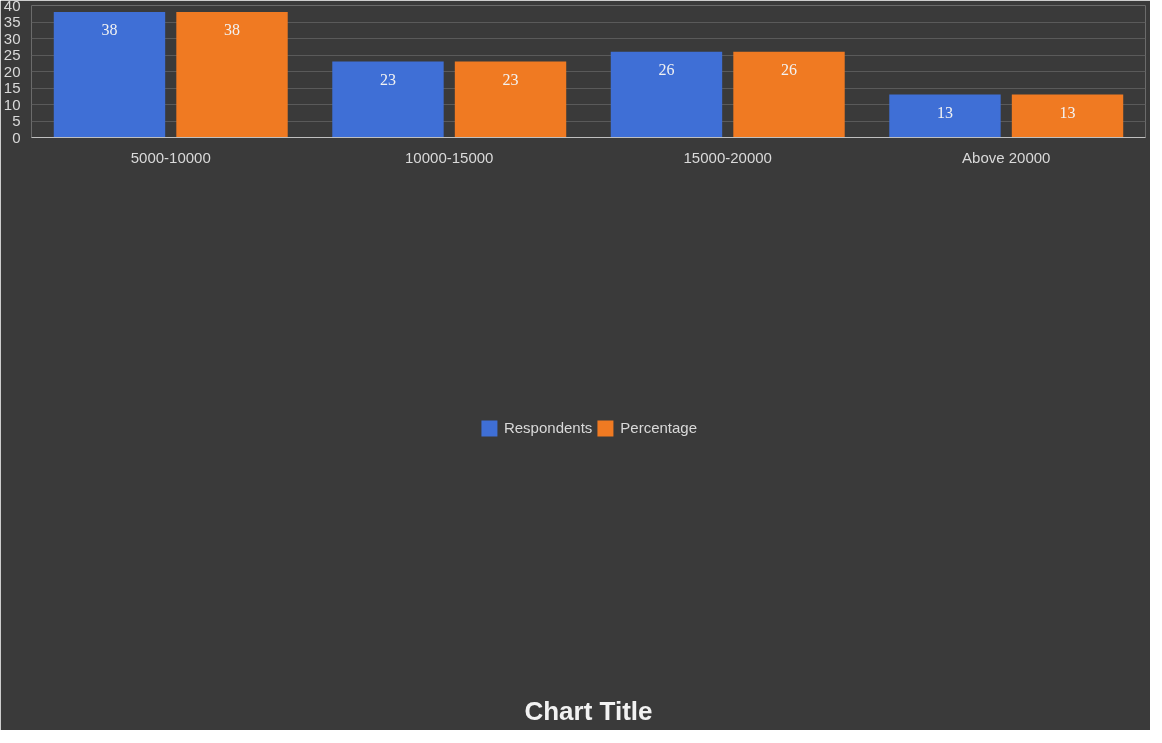  Describe the element at coordinates (12, 21) in the screenshot. I see `y-tick-label: 35` at that location.